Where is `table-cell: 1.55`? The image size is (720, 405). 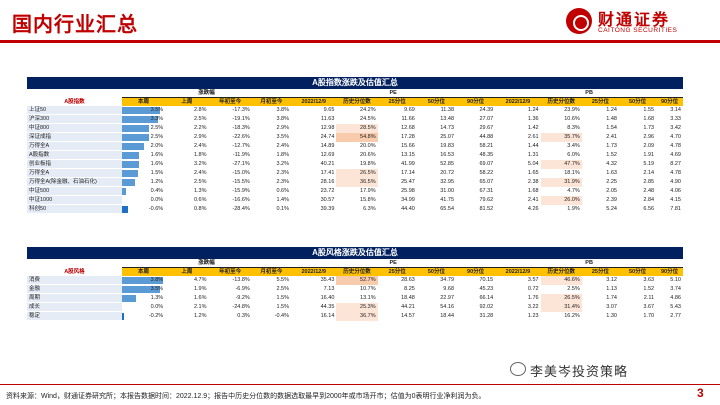
table-cell: 1.55 is located at coordinates (649, 110).